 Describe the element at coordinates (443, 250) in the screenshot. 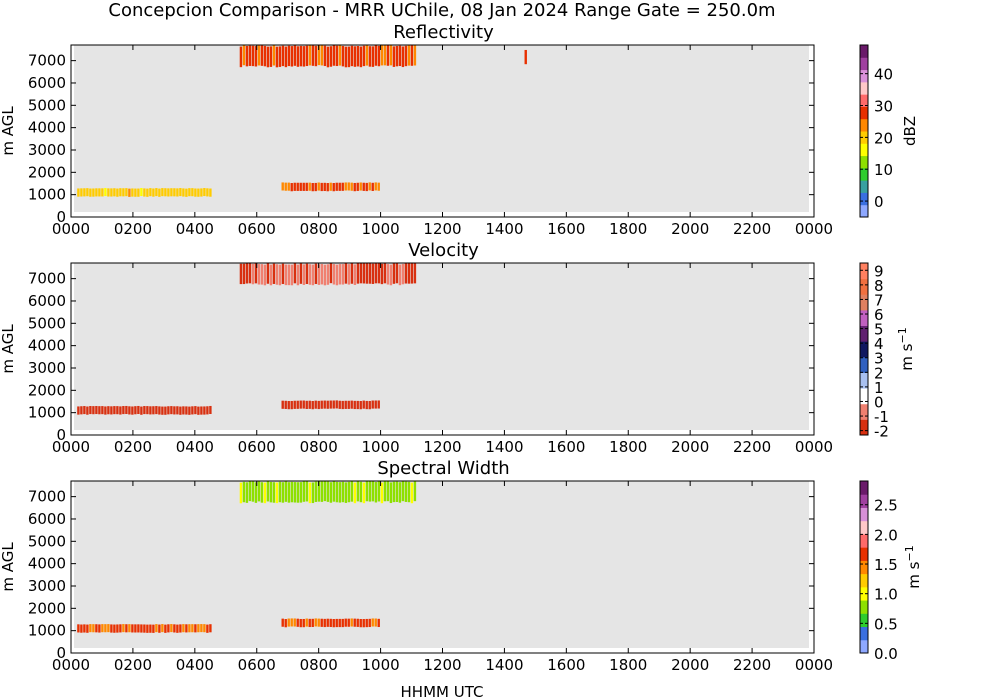

I see `panel-title: Velocity` at that location.